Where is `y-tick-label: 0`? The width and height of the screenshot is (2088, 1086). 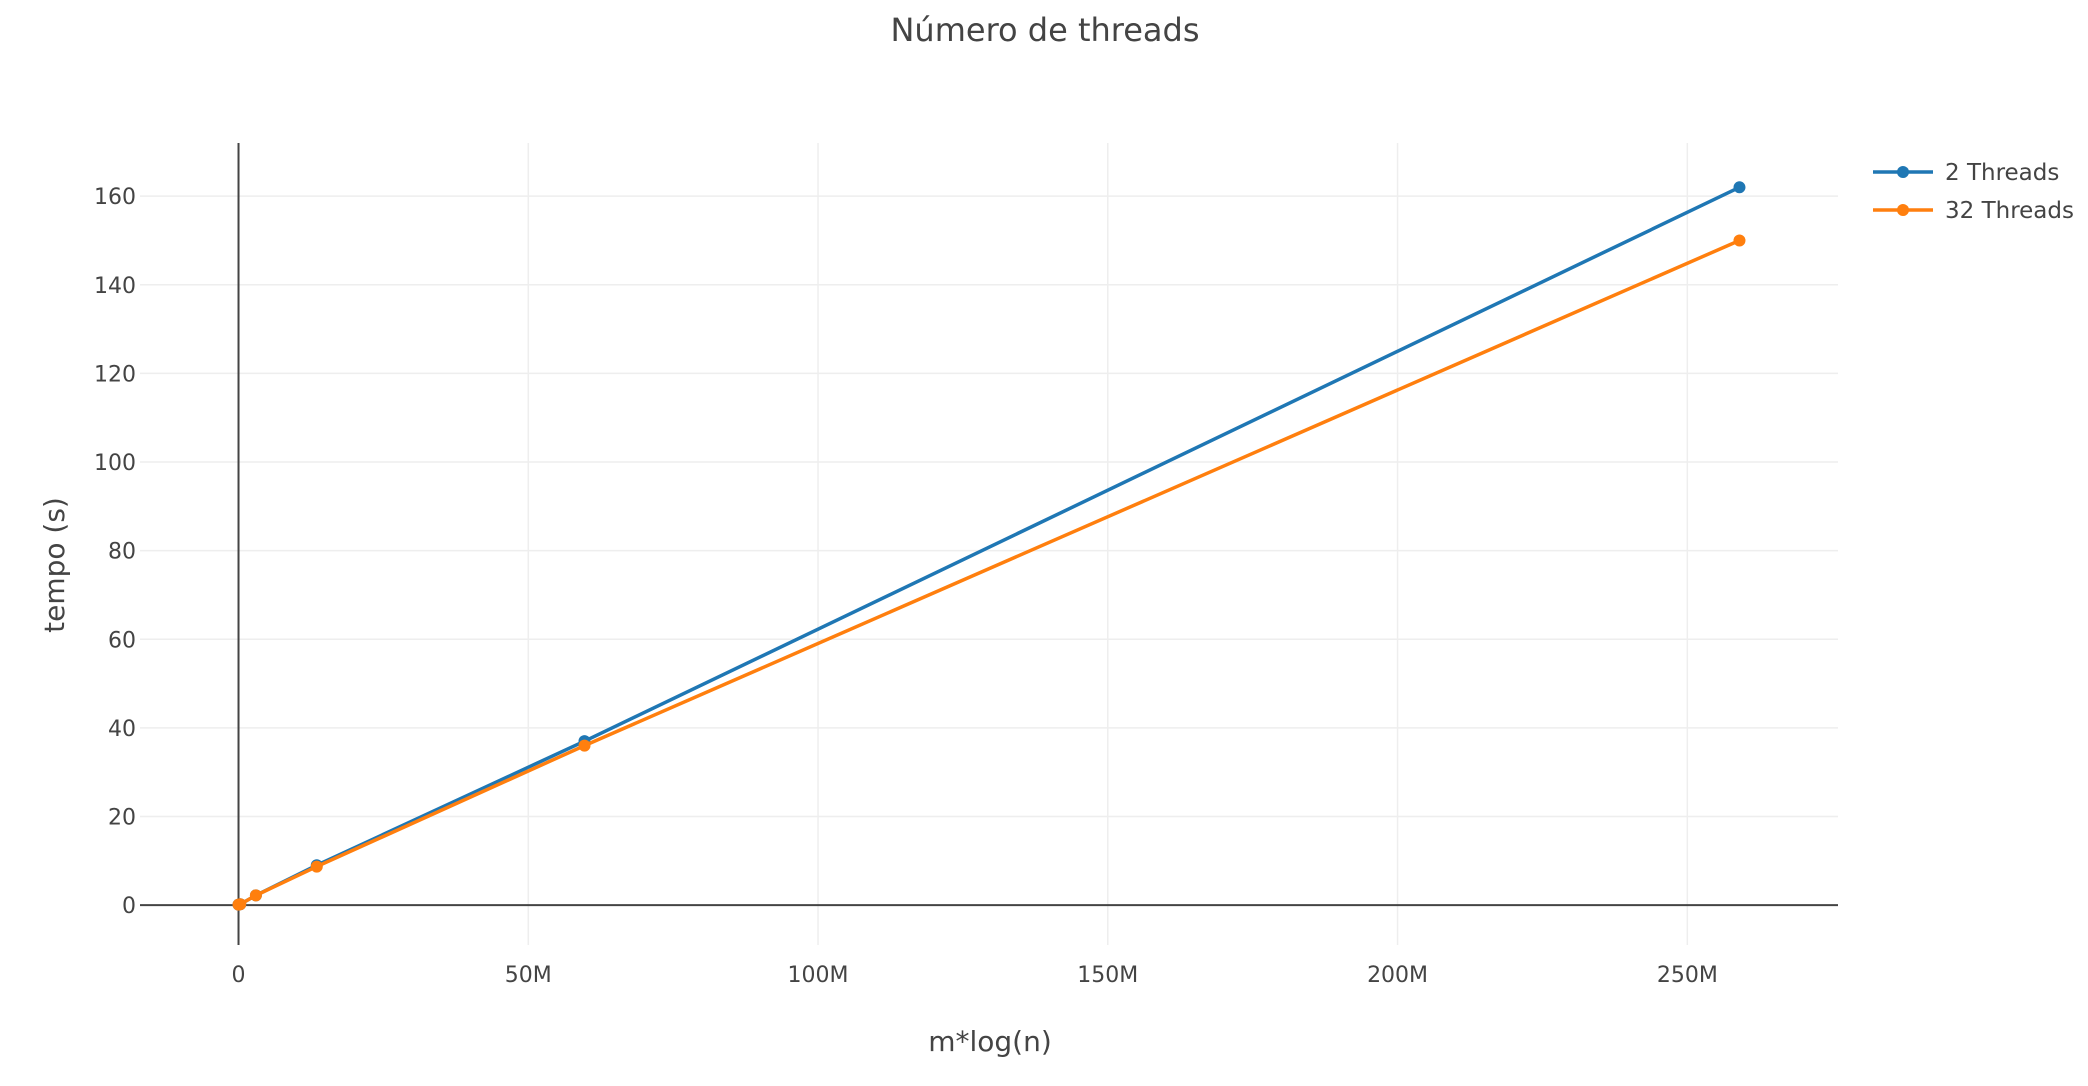 y-tick-label: 0 is located at coordinates (129, 906).